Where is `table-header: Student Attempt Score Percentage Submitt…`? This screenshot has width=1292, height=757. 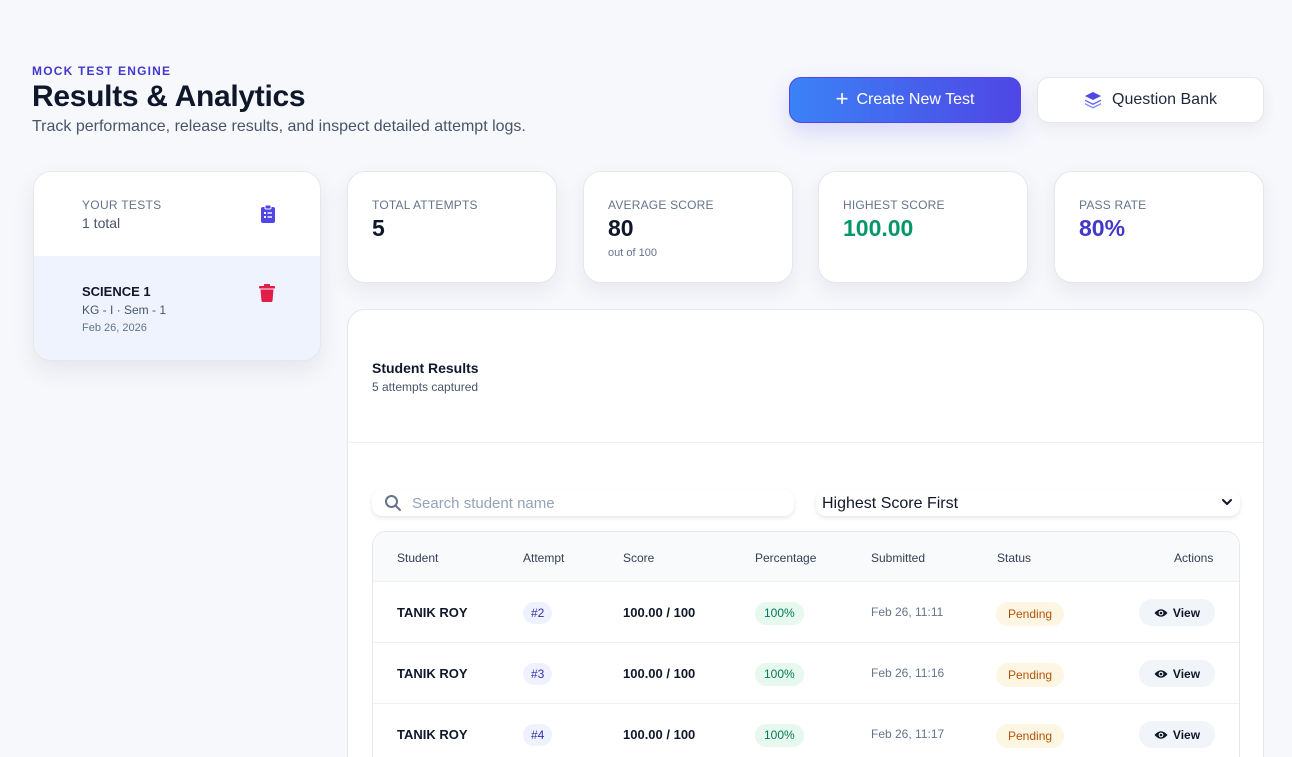
table-header: Student Attempt Score Percentage Submitt… is located at coordinates (806, 557).